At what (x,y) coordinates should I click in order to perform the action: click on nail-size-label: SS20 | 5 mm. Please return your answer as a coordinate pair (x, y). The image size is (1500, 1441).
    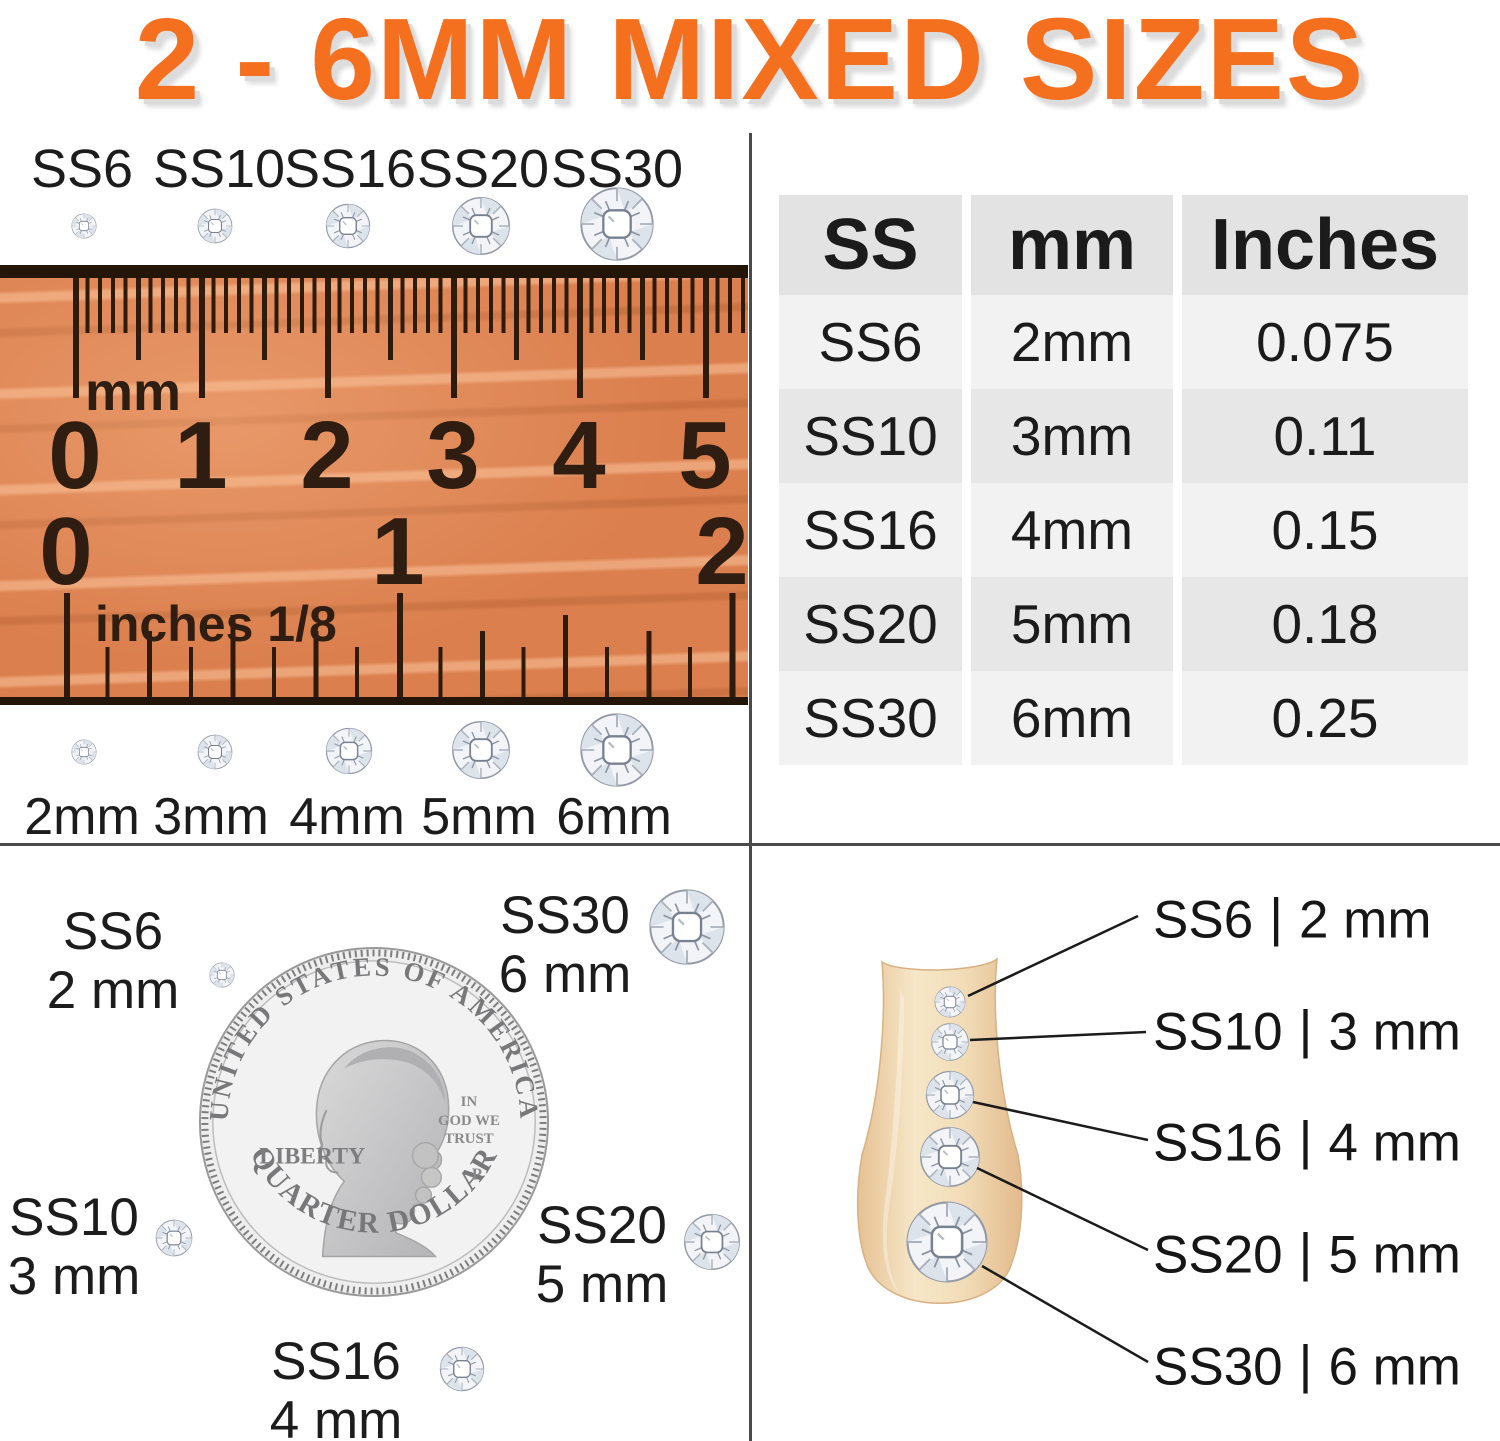
    Looking at the image, I should click on (1307, 1254).